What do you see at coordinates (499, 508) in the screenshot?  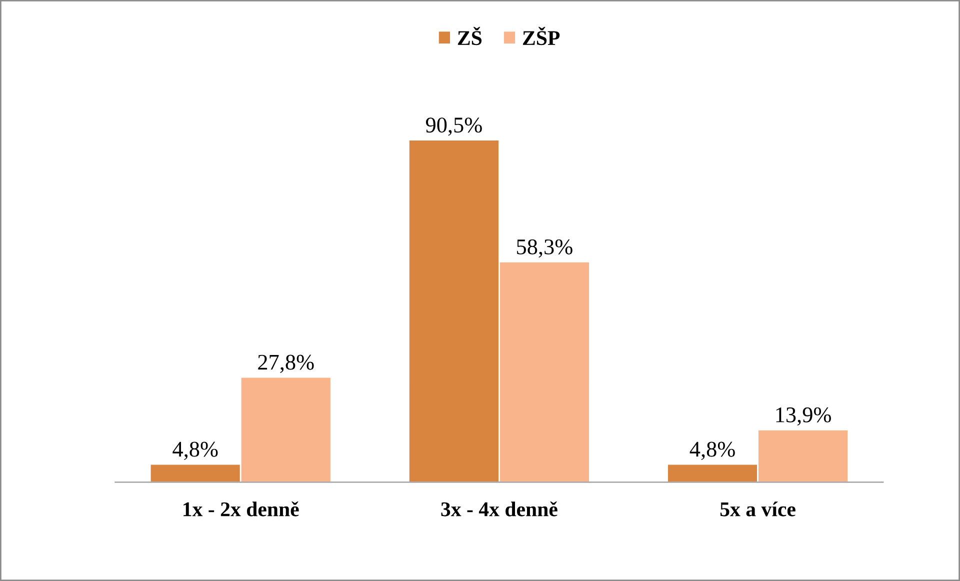 I see `x-tick-label: 3x - 4x denně` at bounding box center [499, 508].